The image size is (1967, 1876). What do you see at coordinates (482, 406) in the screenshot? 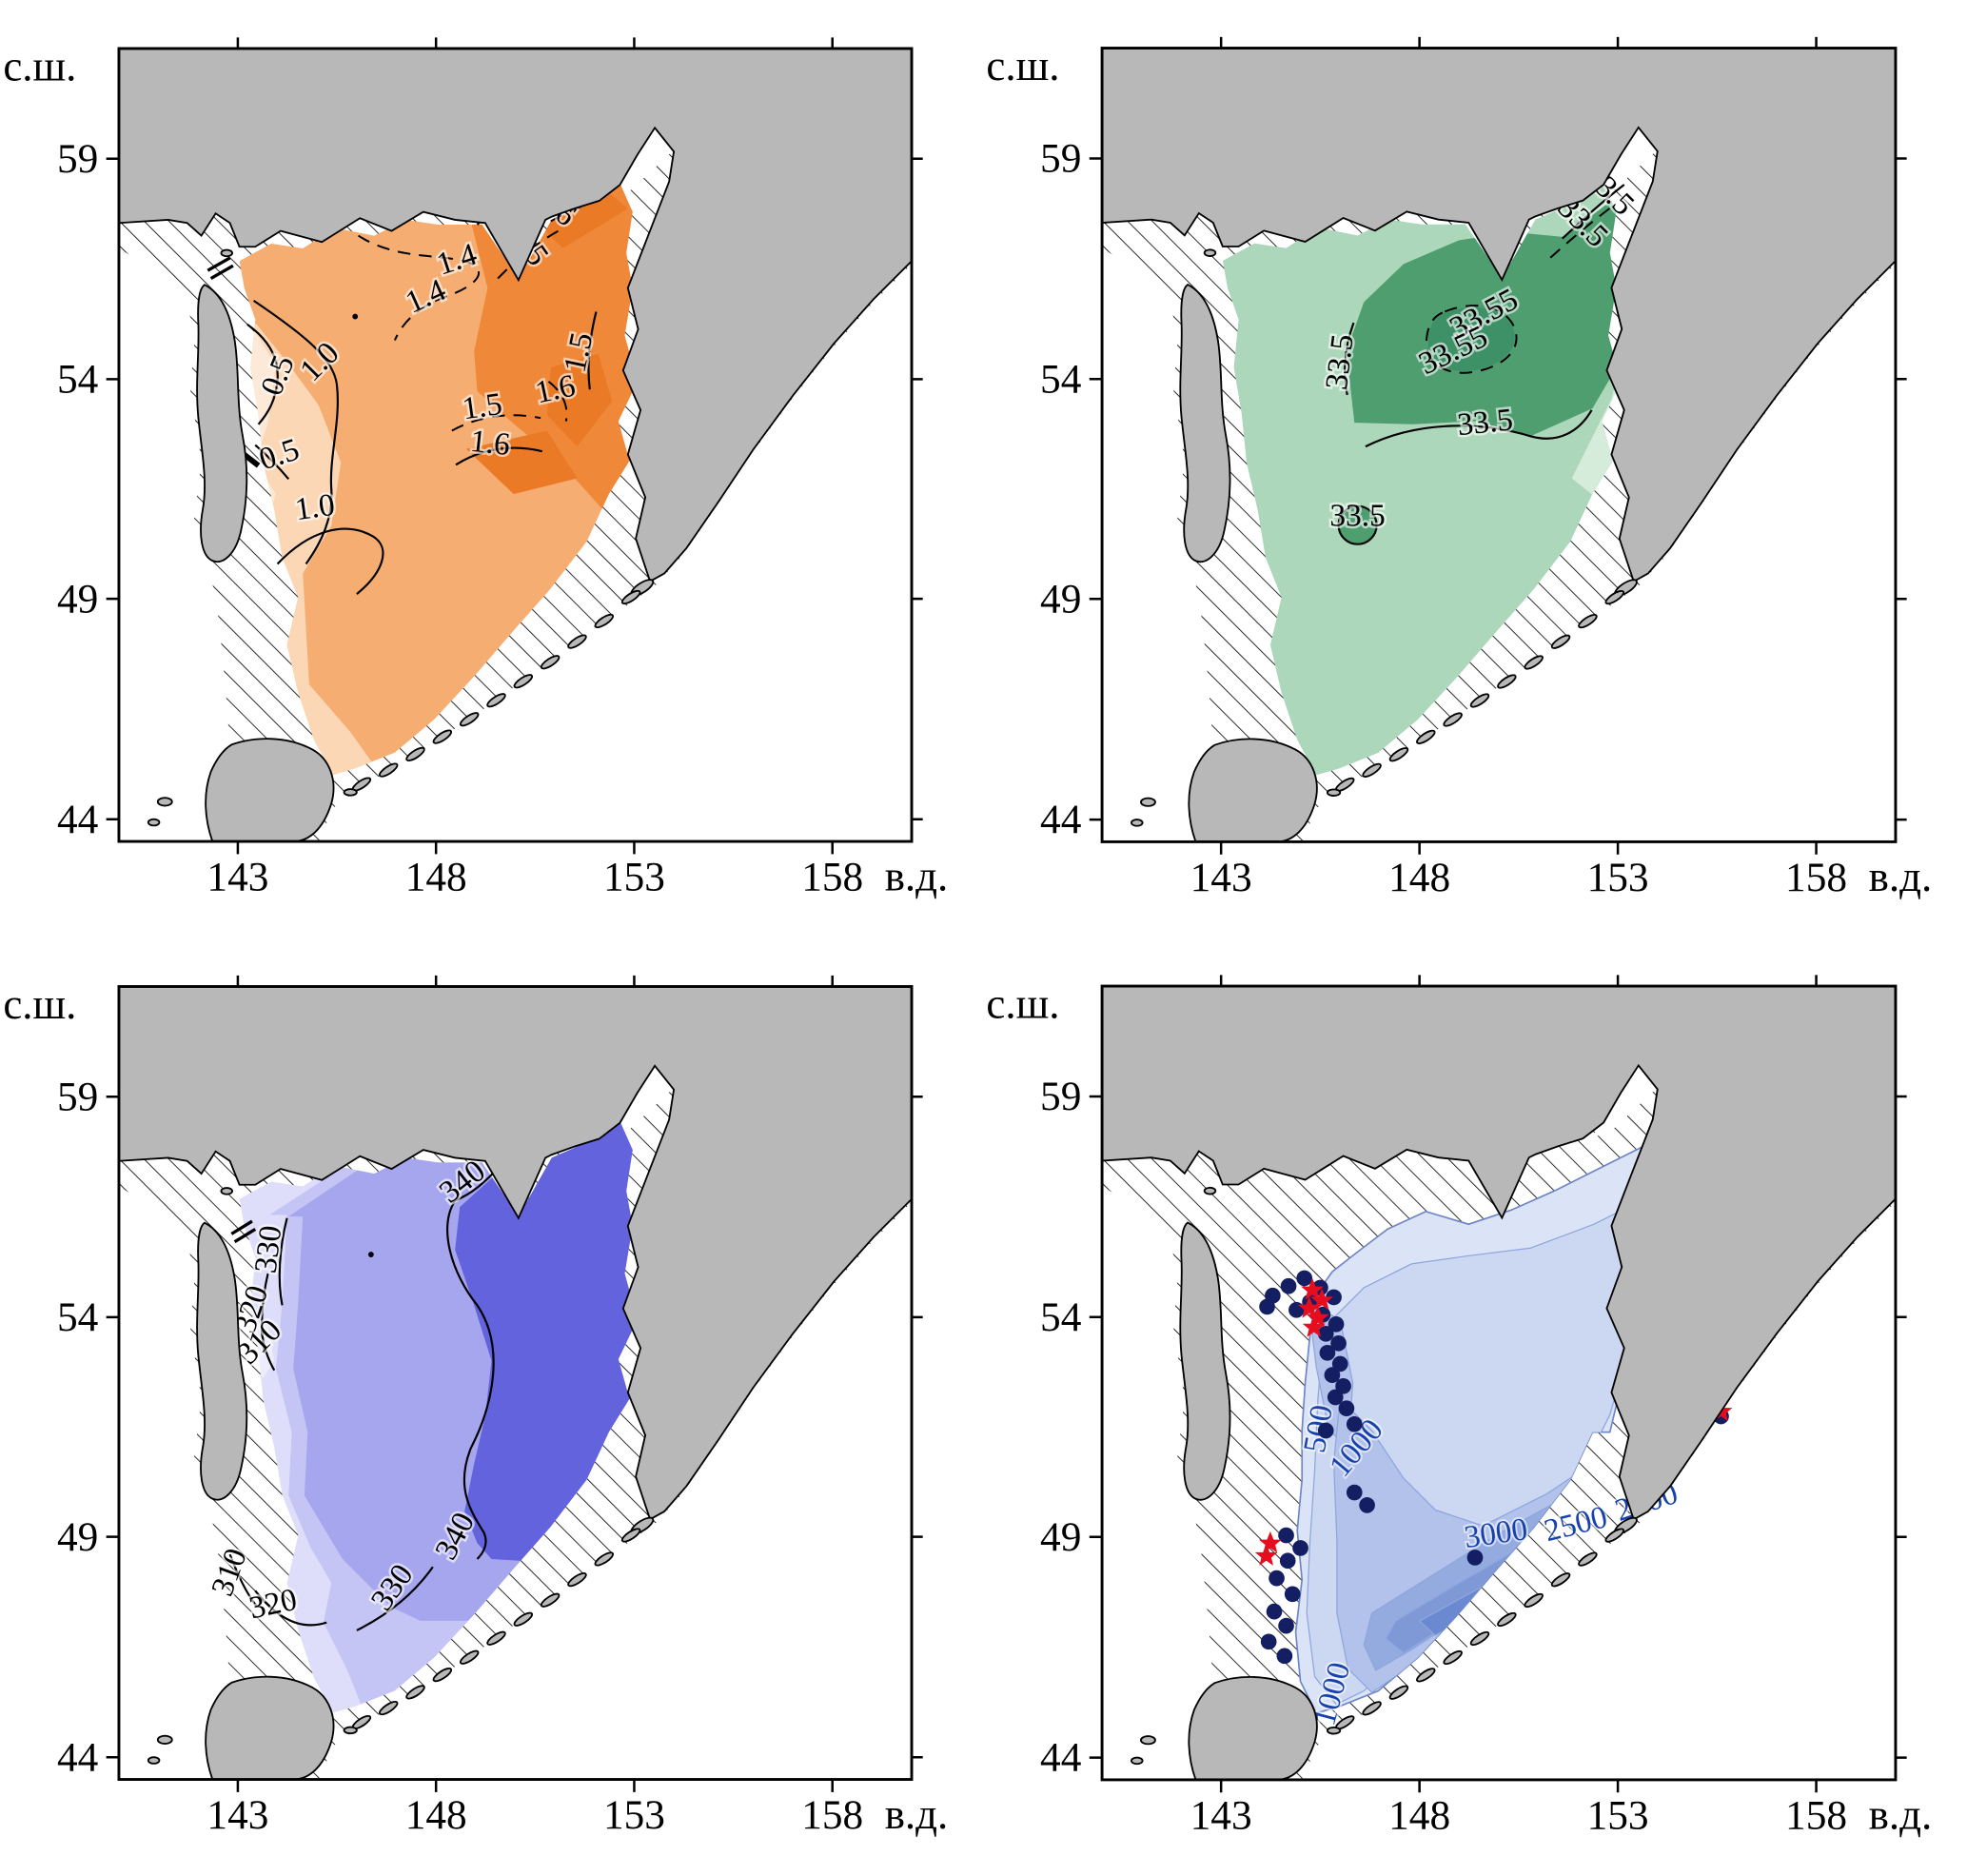
I see `contour-label: 1.5` at bounding box center [482, 406].